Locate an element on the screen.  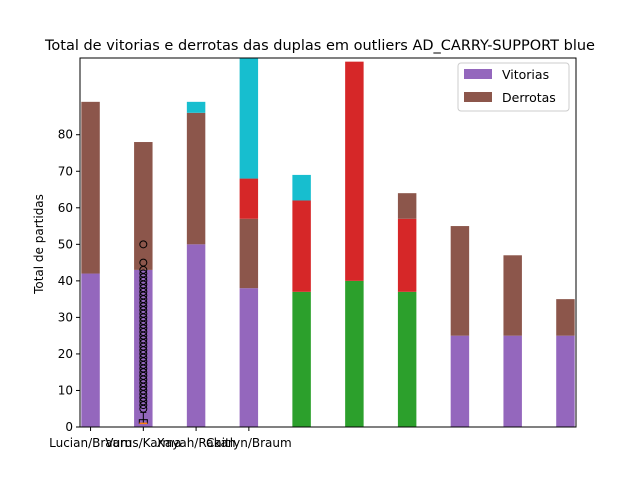
y-tick-label-4: 40 is located at coordinates (65, 281).